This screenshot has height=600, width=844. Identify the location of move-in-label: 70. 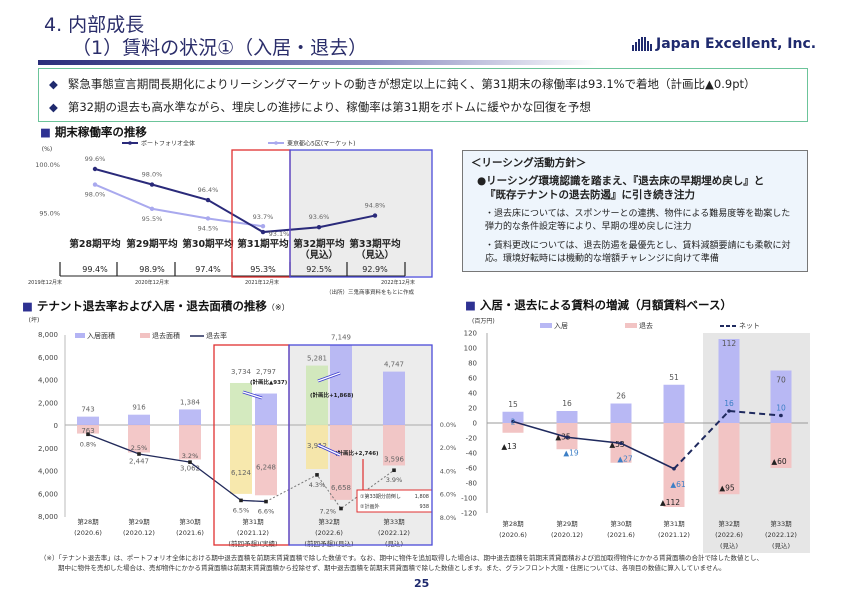
(781, 380).